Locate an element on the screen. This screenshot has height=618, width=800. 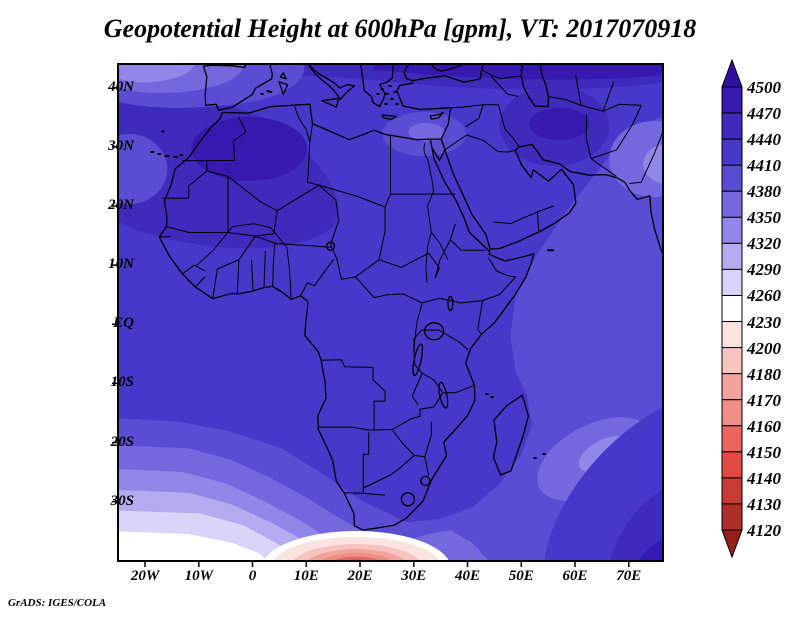
lat-label-30s: 30S is located at coordinates (122, 500).